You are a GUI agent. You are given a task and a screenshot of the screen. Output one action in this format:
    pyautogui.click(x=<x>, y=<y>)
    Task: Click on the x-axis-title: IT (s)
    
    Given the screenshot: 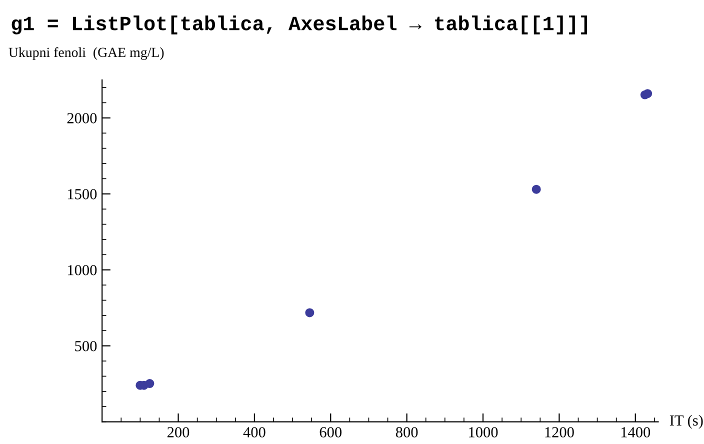 What is the action you would take?
    pyautogui.click(x=686, y=421)
    